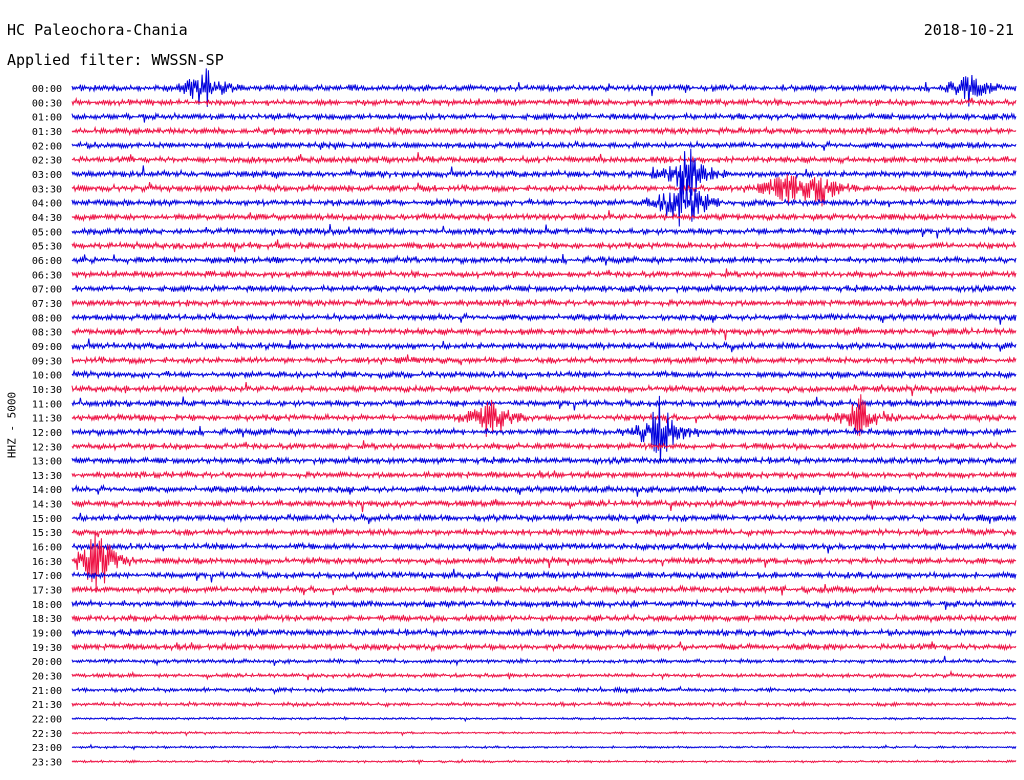 This screenshot has height=780, width=1024. I want to click on row-time-label: 13:30, so click(47, 476).